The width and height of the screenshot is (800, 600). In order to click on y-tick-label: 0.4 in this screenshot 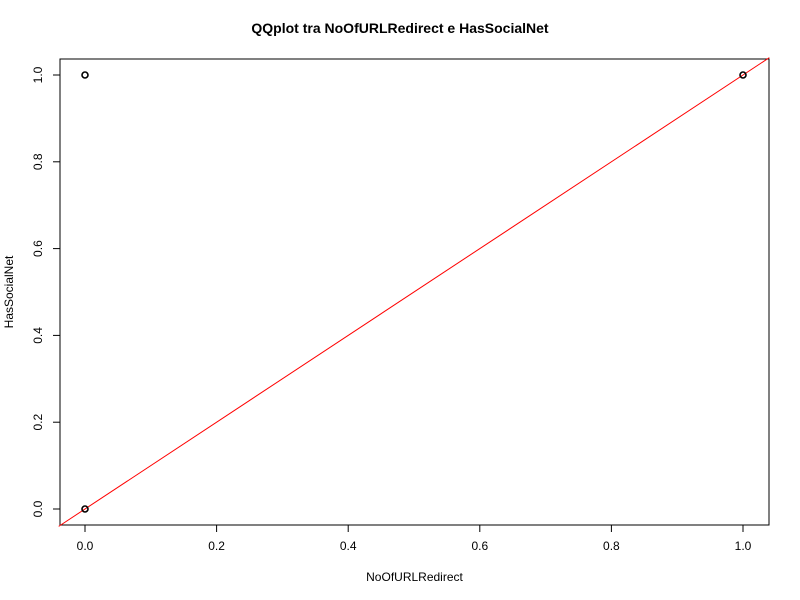, I will do `click(38, 335)`.